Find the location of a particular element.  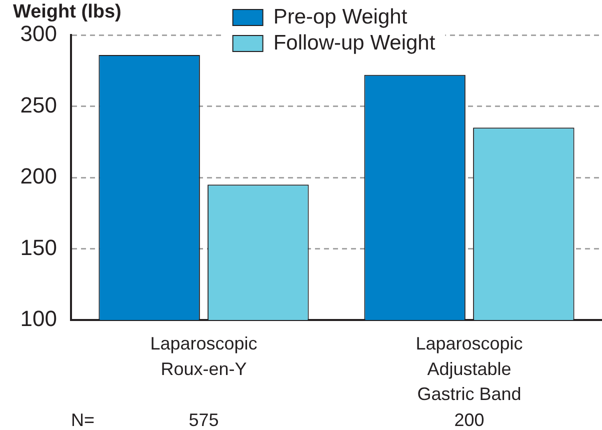

legend-label: Pre-op Weight is located at coordinates (340, 16).